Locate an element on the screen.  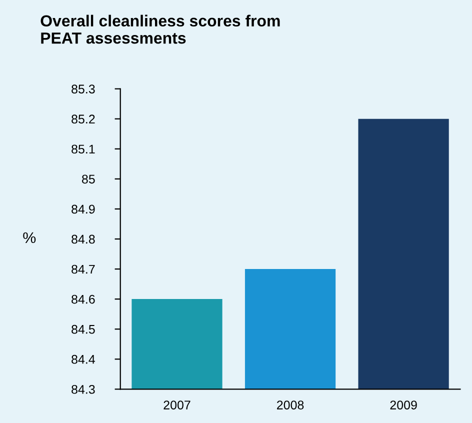
y-tick-label: 84.9 is located at coordinates (83, 209).